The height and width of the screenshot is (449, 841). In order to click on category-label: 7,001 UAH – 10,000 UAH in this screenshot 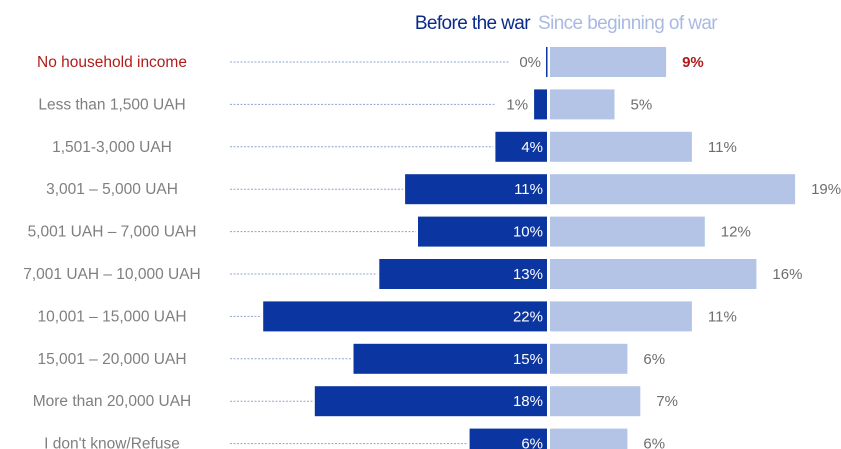, I will do `click(112, 274)`.